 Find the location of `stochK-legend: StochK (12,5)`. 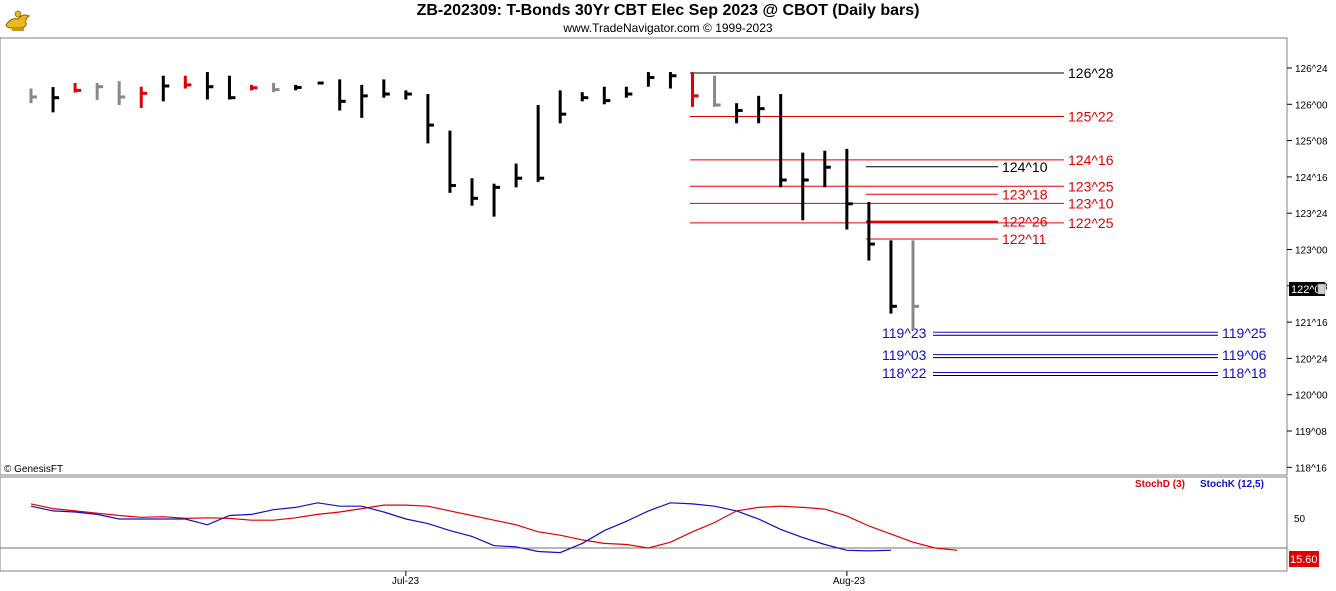

stochK-legend: StochK (12,5) is located at coordinates (1232, 484).